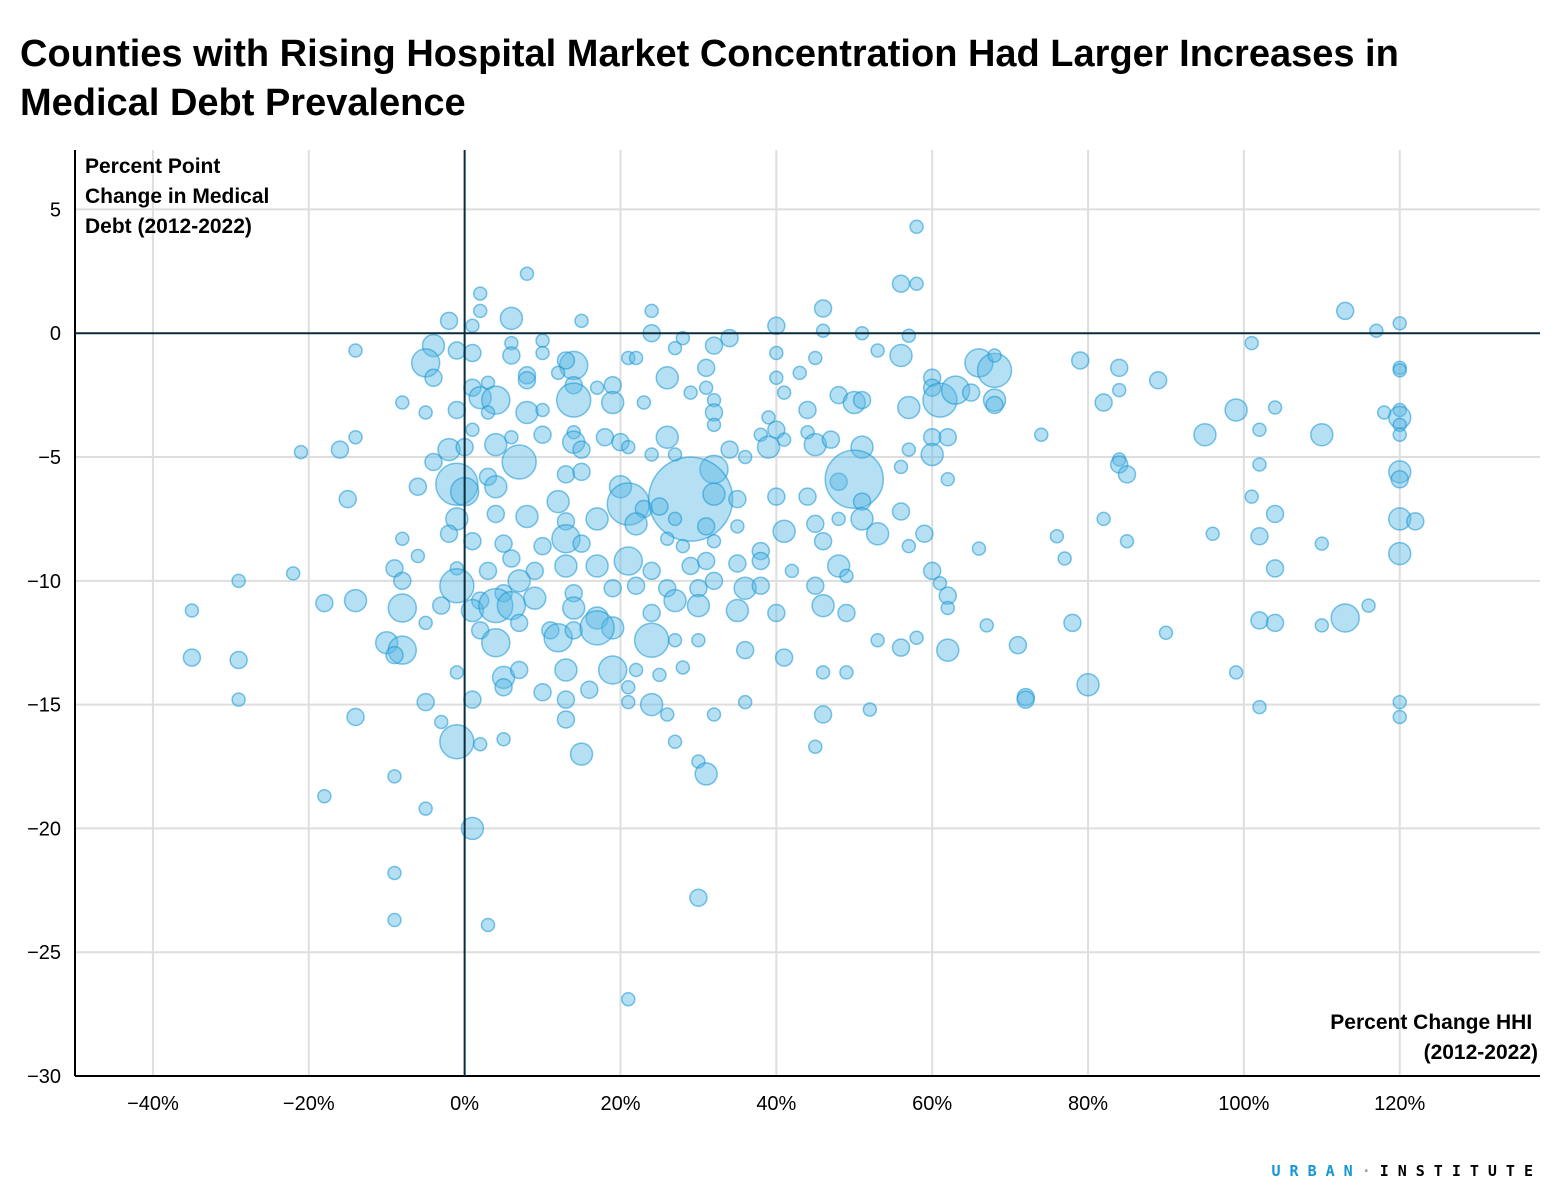 The image size is (1560, 1202). What do you see at coordinates (620, 1104) in the screenshot?
I see `x-tick-label: 20%` at bounding box center [620, 1104].